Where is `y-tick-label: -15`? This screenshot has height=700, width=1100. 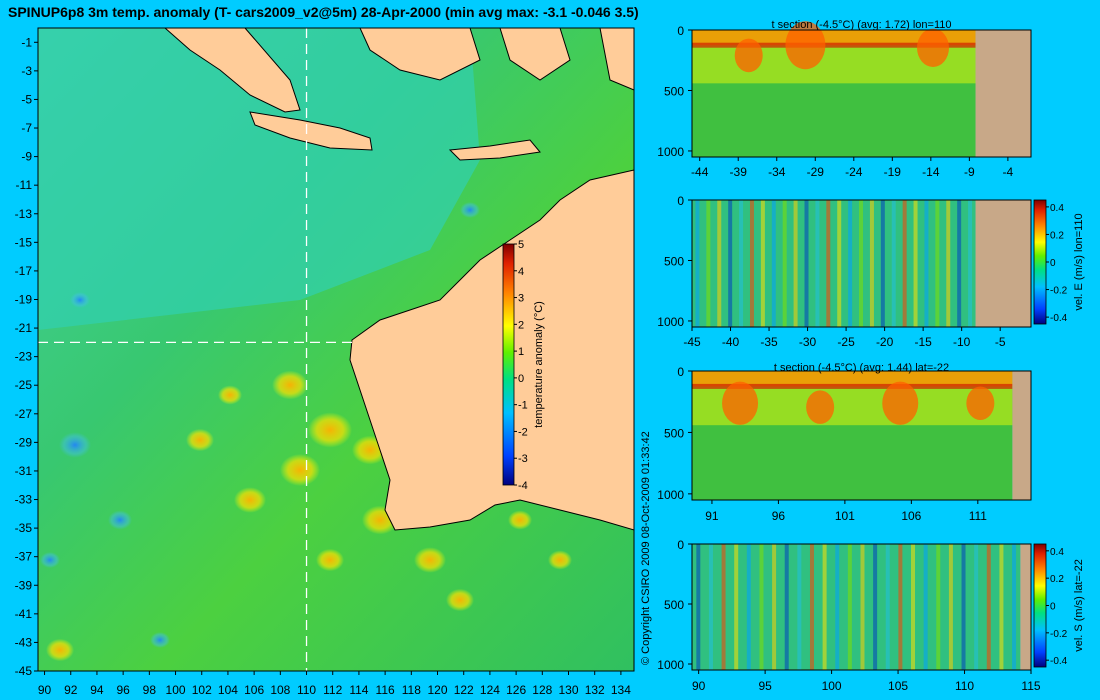 y-tick-label: -15 is located at coordinates (24, 242).